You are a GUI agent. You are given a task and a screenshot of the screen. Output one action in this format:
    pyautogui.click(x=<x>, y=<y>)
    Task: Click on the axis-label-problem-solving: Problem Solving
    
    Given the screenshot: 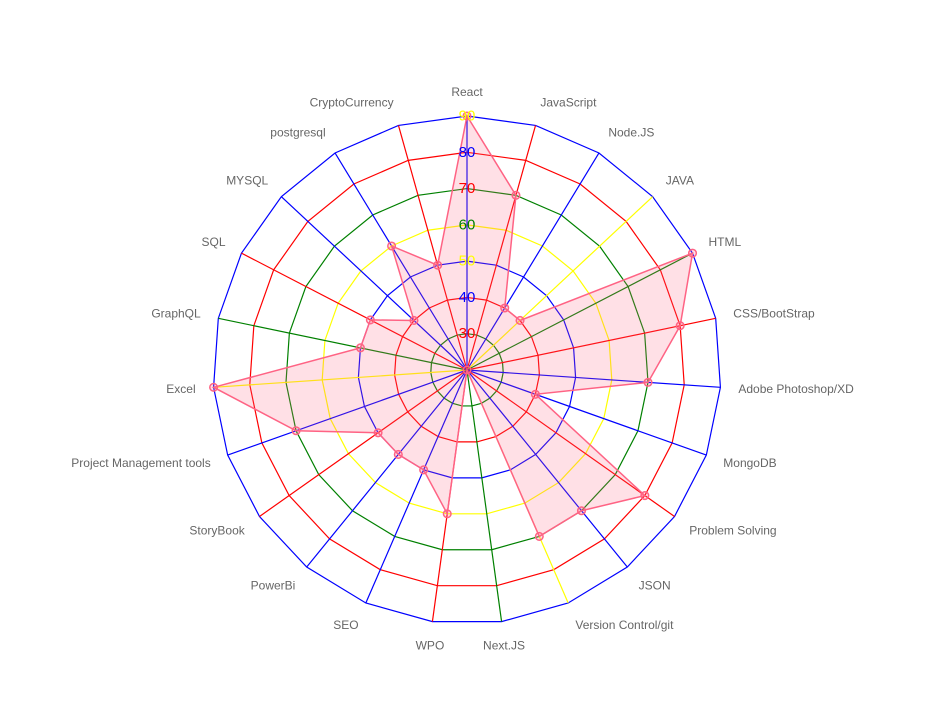 What is the action you would take?
    pyautogui.click(x=732, y=530)
    